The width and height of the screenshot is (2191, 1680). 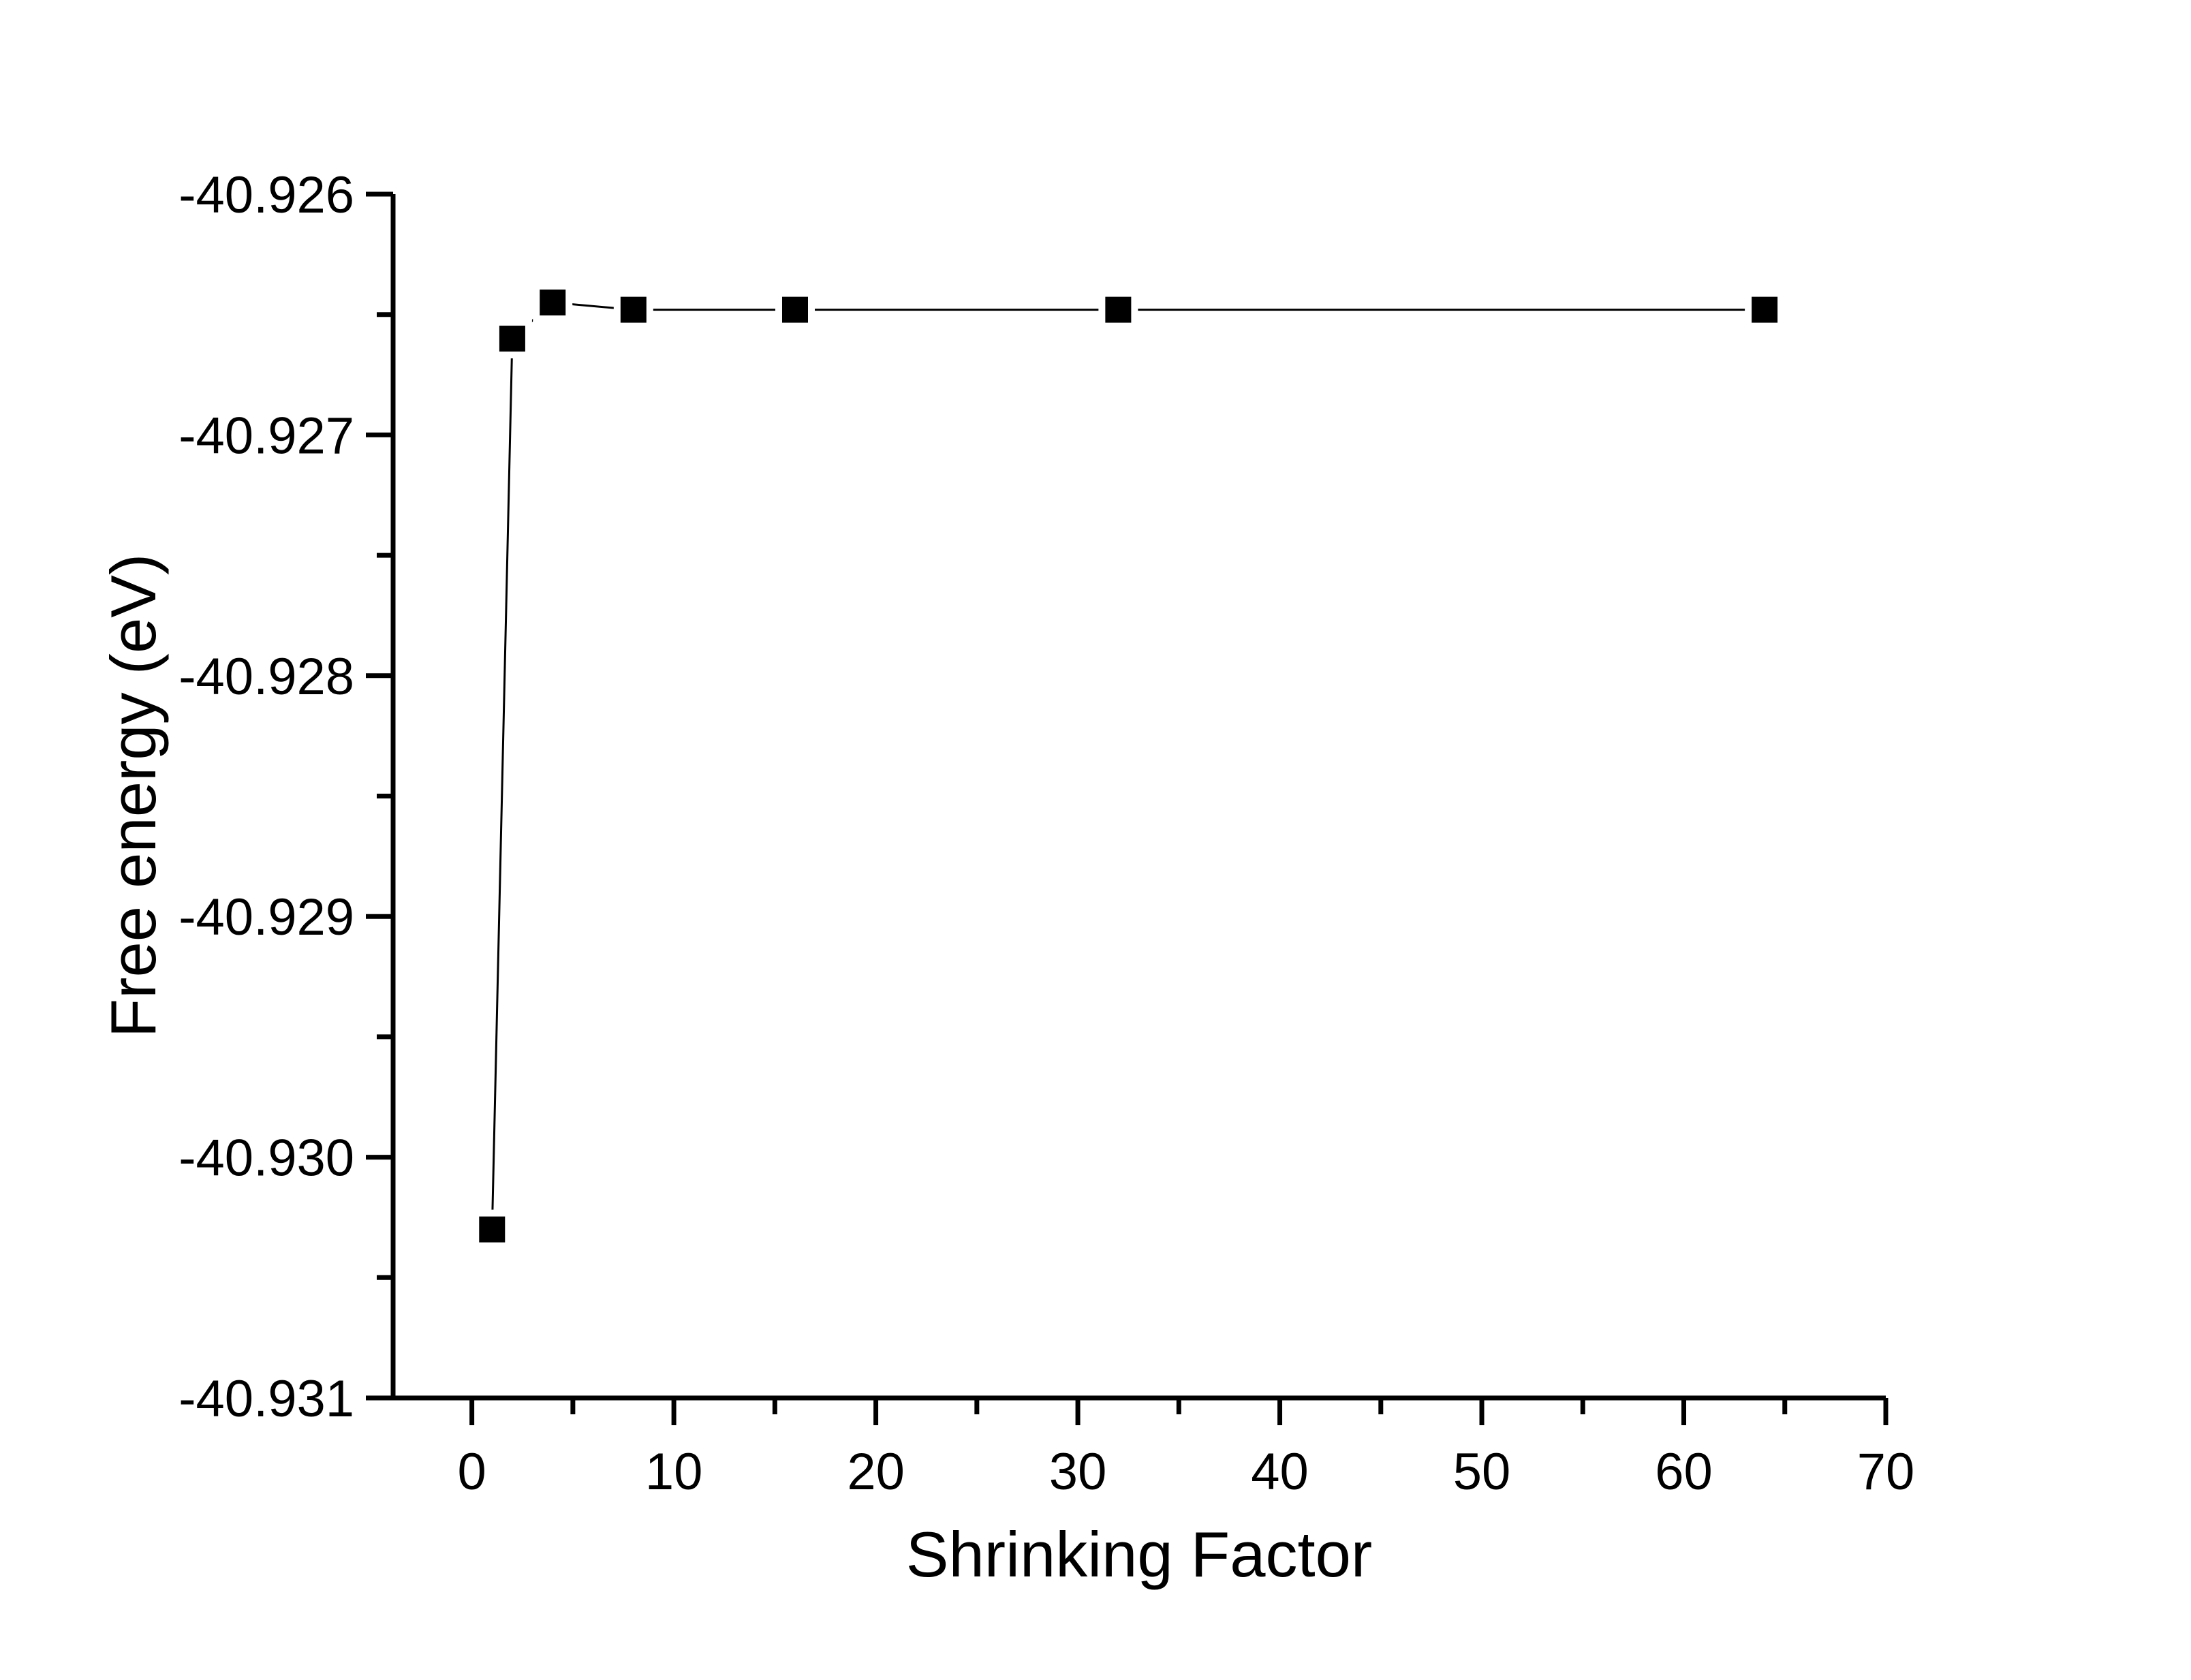 What do you see at coordinates (1179, 1411) in the screenshot?
I see `x-axis-ticks` at bounding box center [1179, 1411].